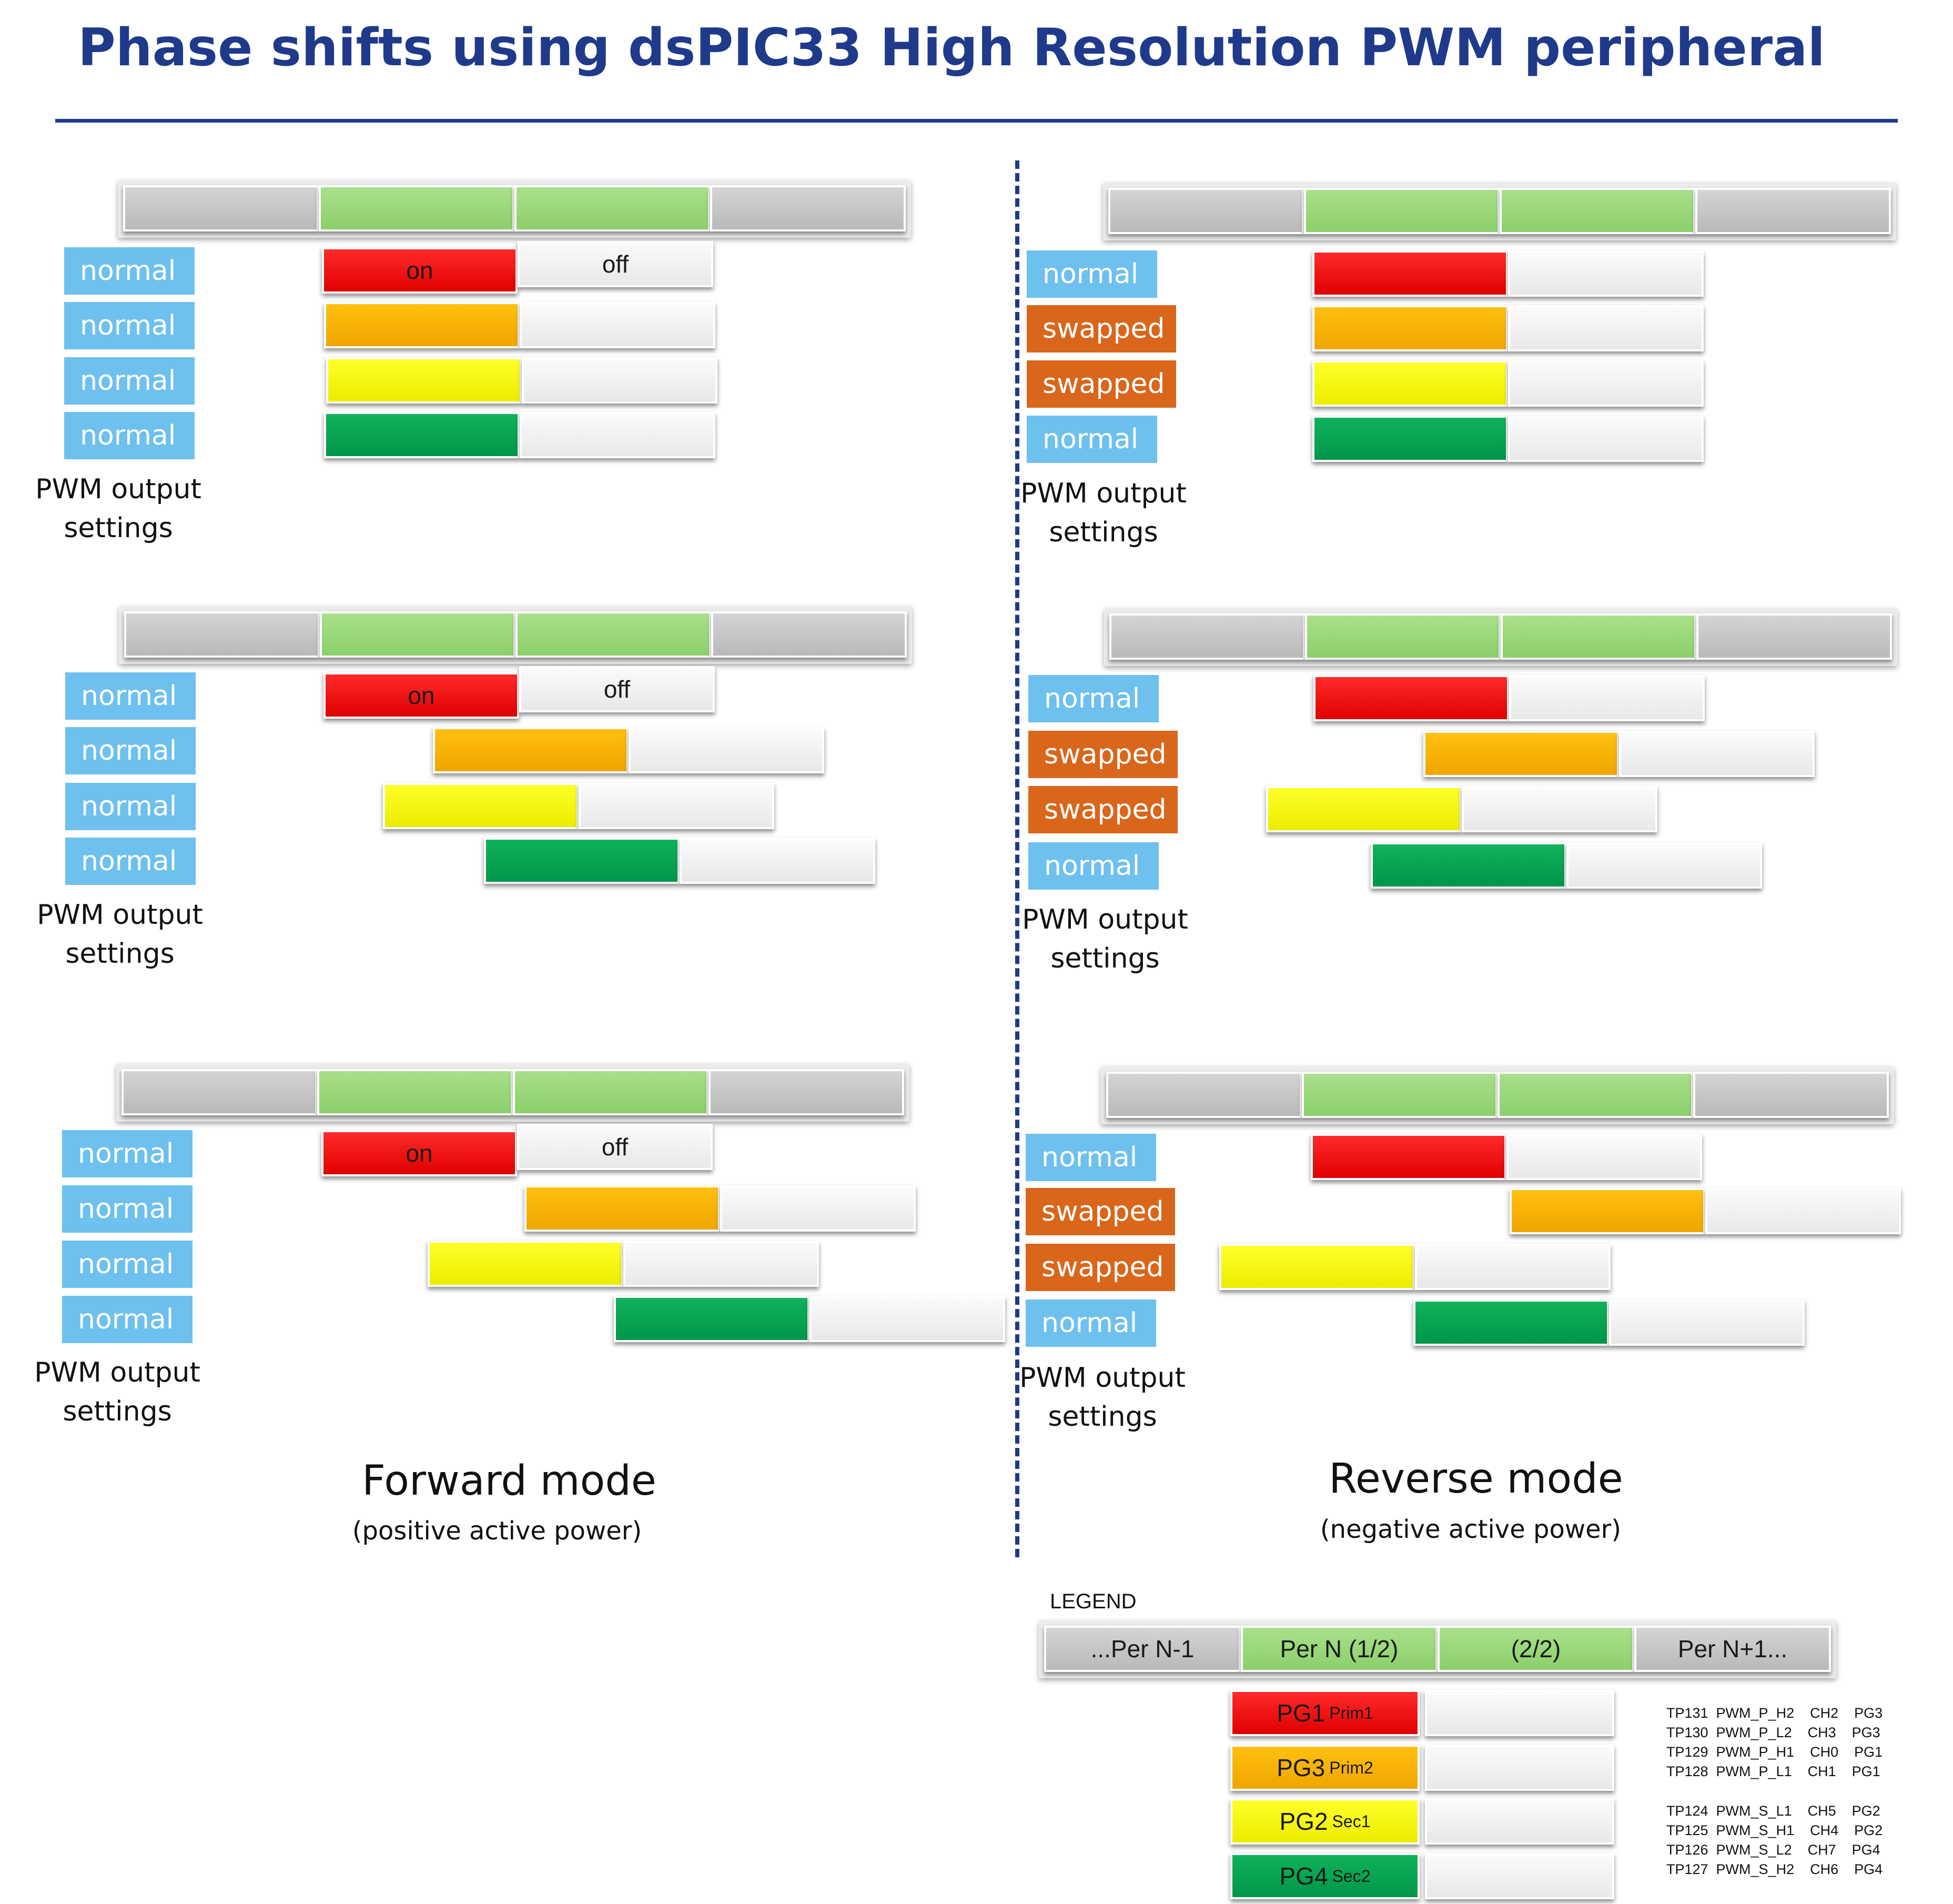 The image size is (1953, 1904). Describe the element at coordinates (1301, 1713) in the screenshot. I see `legend-generator-name: PG1` at that location.